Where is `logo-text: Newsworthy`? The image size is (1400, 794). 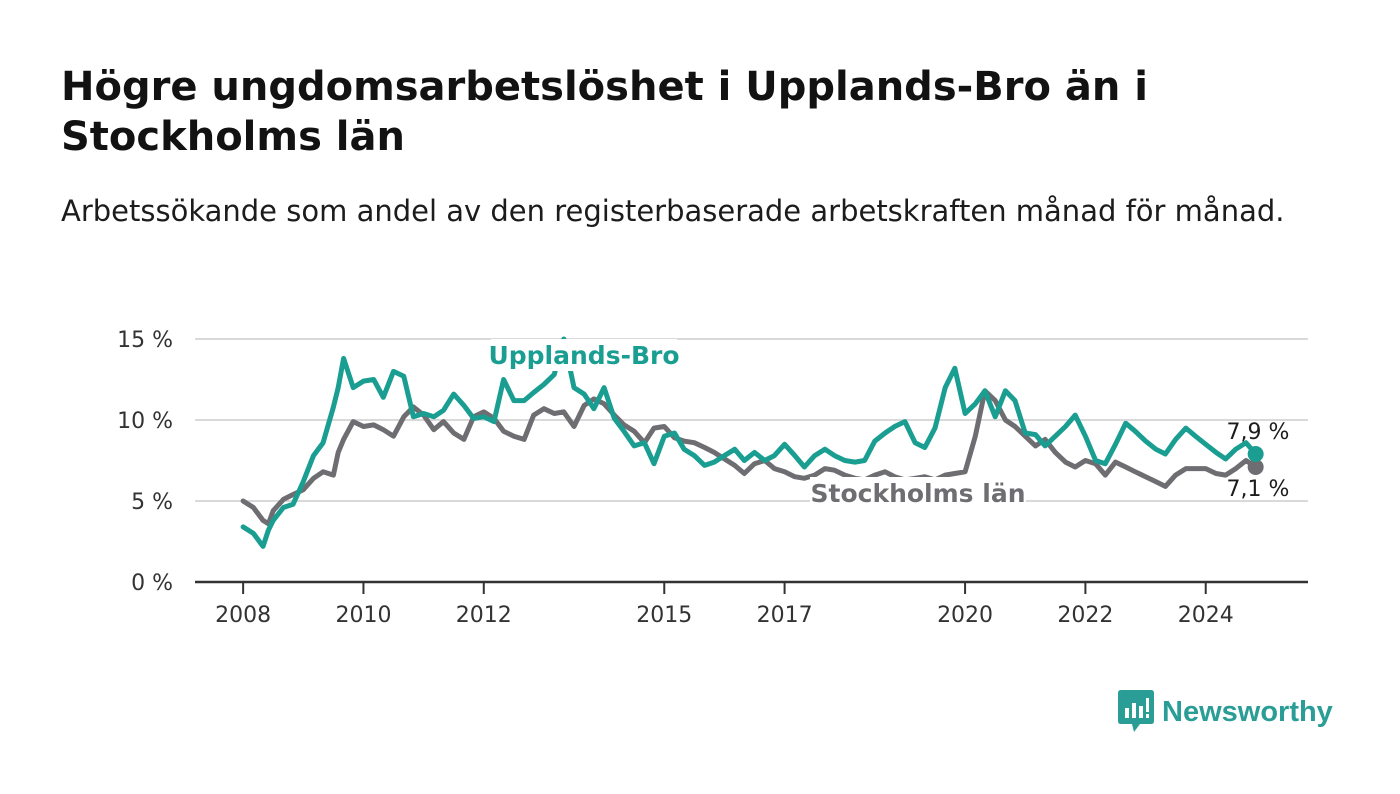
logo-text: Newsworthy is located at coordinates (1247, 711).